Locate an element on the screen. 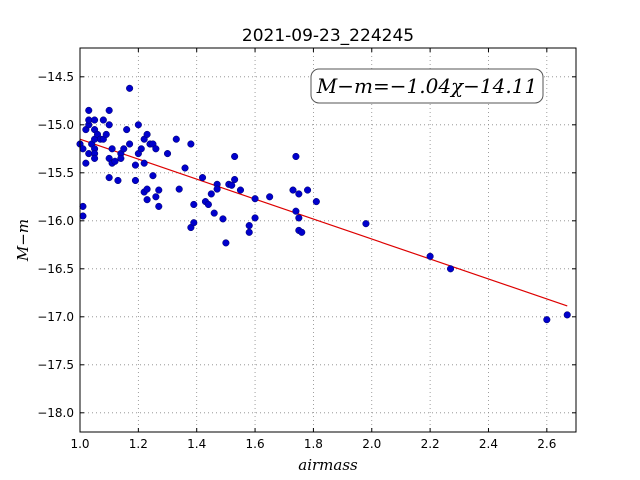 The height and width of the screenshot is (480, 640). x-tick-label: 1.4 is located at coordinates (196, 444).